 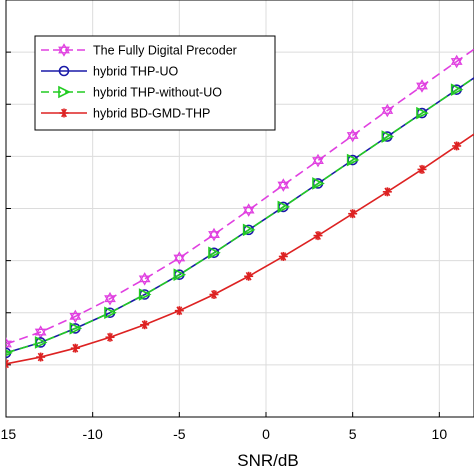 What do you see at coordinates (135, 72) in the screenshot?
I see `legend-label: hybrid THP-UO` at bounding box center [135, 72].